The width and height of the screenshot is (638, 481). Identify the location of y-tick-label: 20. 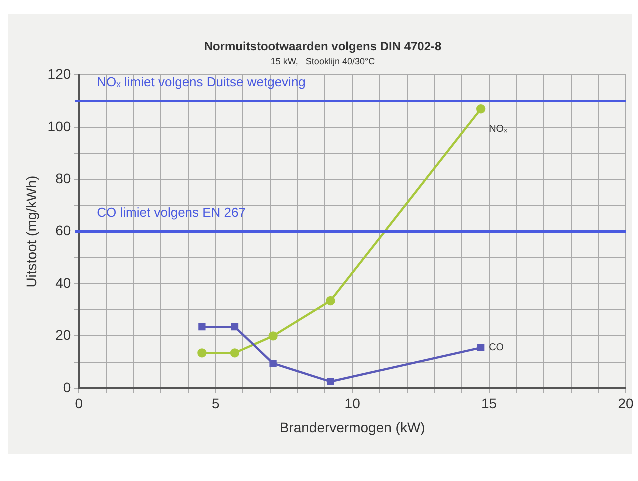
(64, 335).